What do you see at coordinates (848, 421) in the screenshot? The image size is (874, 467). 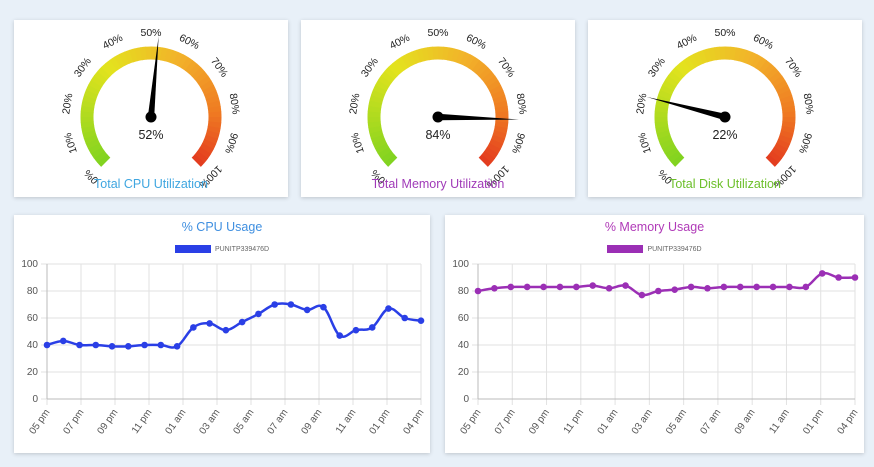 I see `x-tick-label: 04 pm` at bounding box center [848, 421].